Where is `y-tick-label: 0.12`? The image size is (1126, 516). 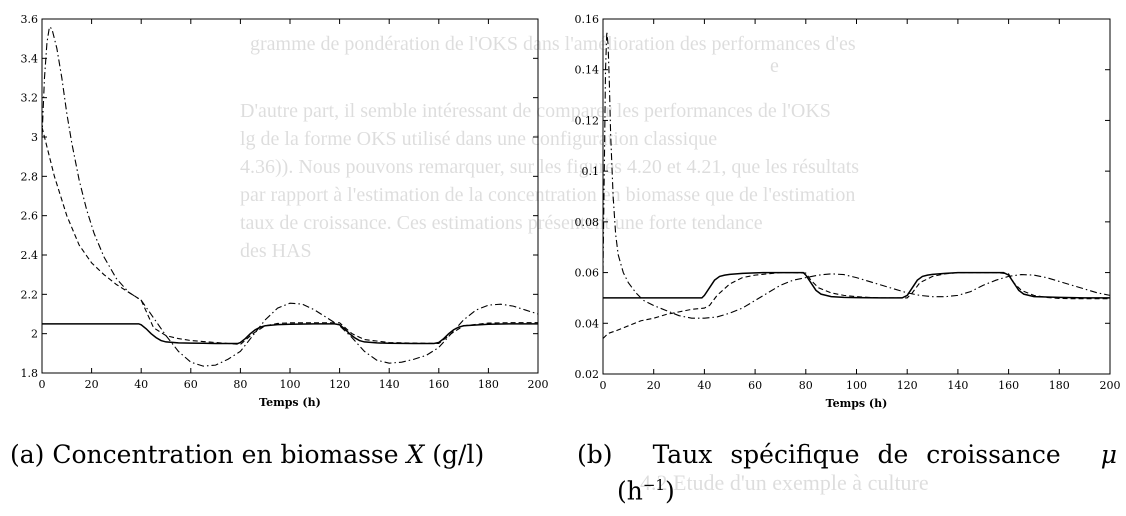
y-tick-label: 0.12 is located at coordinates (587, 120).